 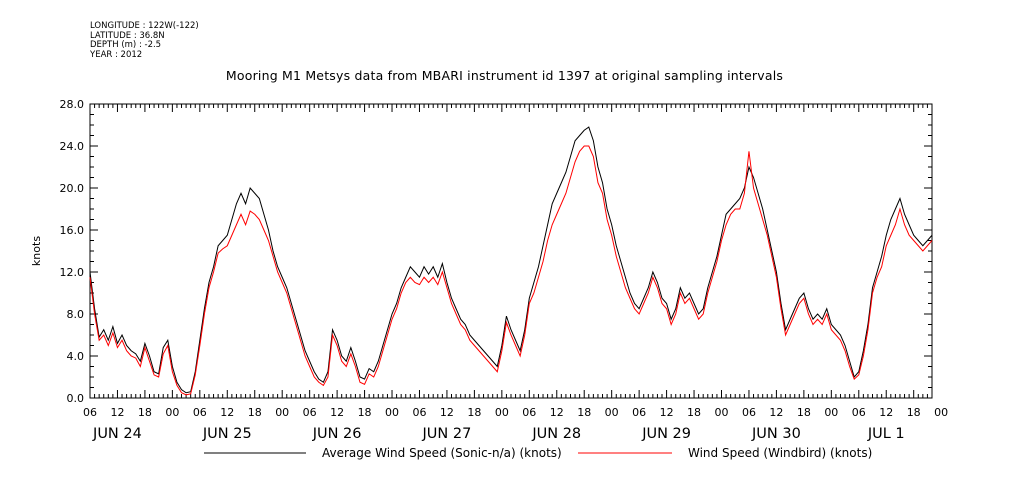 I want to click on year-text: YEAR : 2012, so click(x=116, y=54).